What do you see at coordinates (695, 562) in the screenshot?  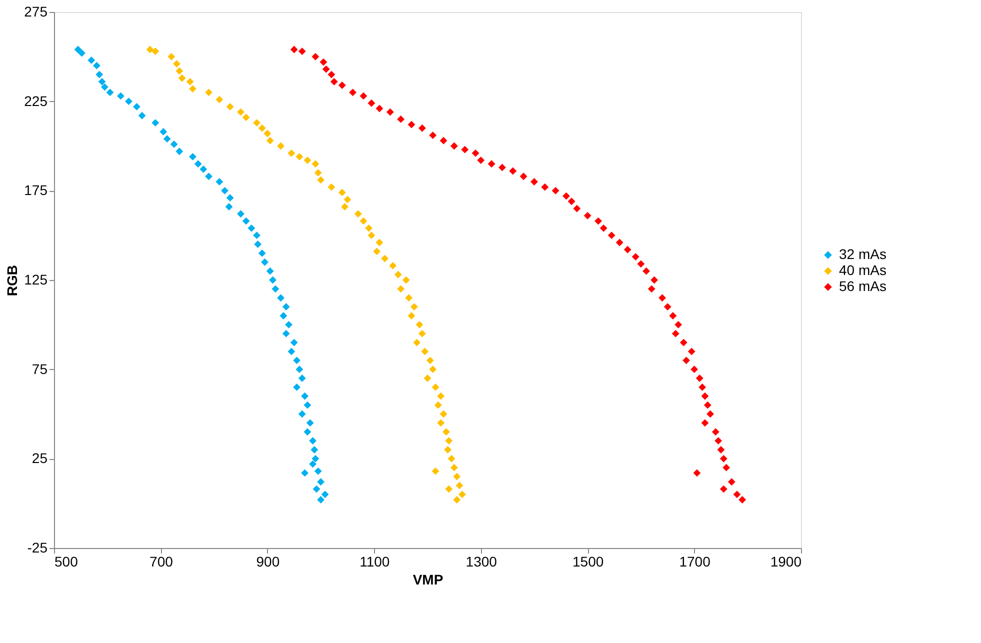 I see `x-tick-label: 1700` at bounding box center [695, 562].